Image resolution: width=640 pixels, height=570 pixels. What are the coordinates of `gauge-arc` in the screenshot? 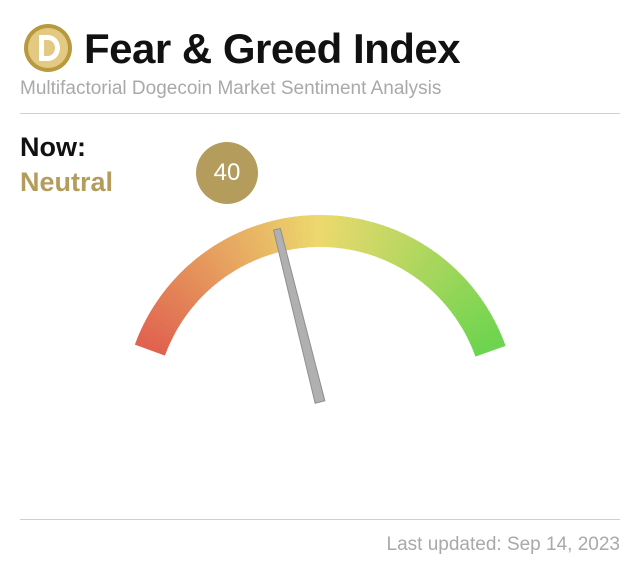 It's located at (320, 286).